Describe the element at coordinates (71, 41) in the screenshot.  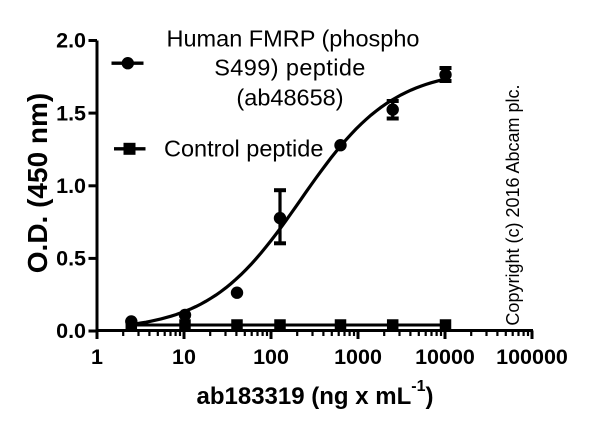
I see `svg-text: 2.0` at that location.